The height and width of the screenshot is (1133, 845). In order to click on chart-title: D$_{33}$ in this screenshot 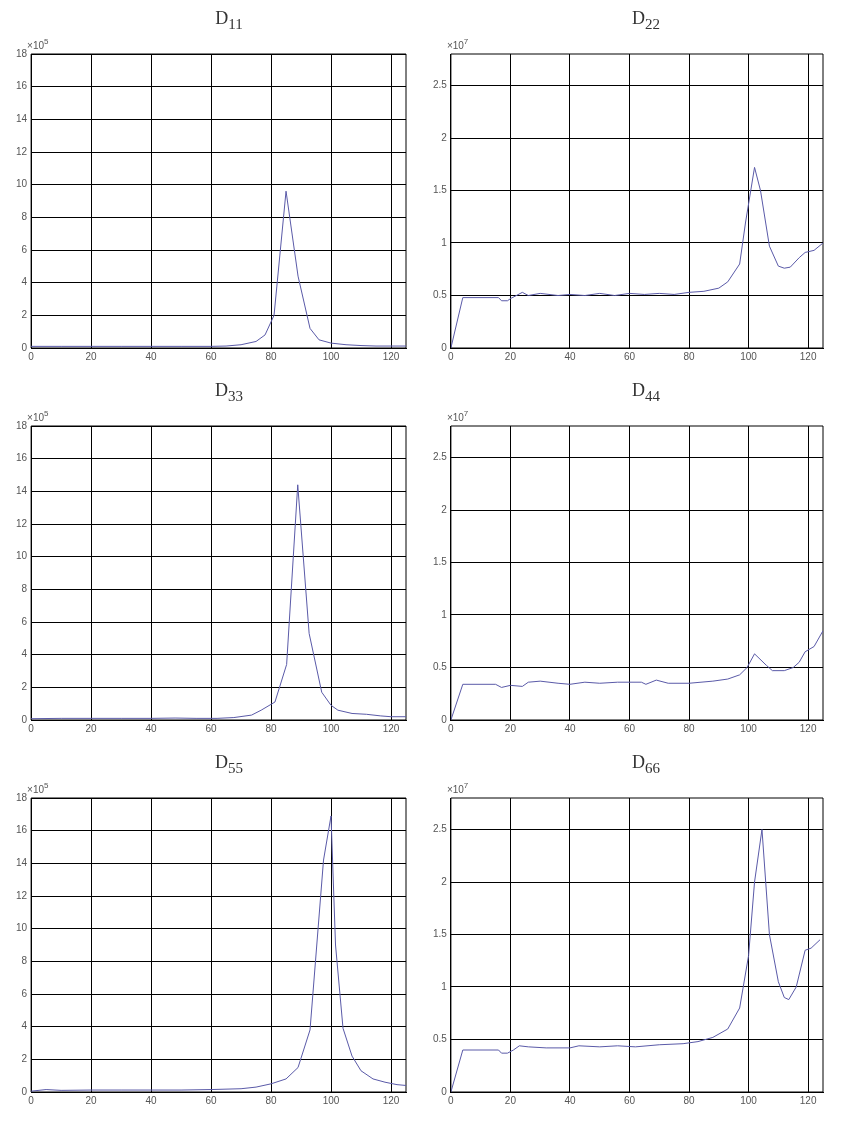, I will do `click(229, 393)`.